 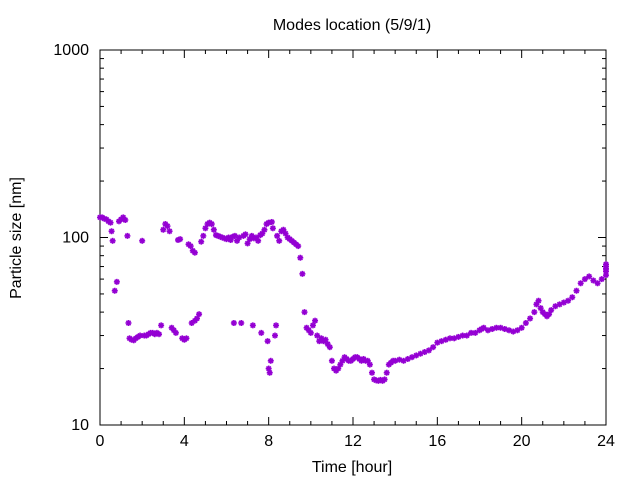 I want to click on y-tick-label: 1000, so click(x=71, y=50).